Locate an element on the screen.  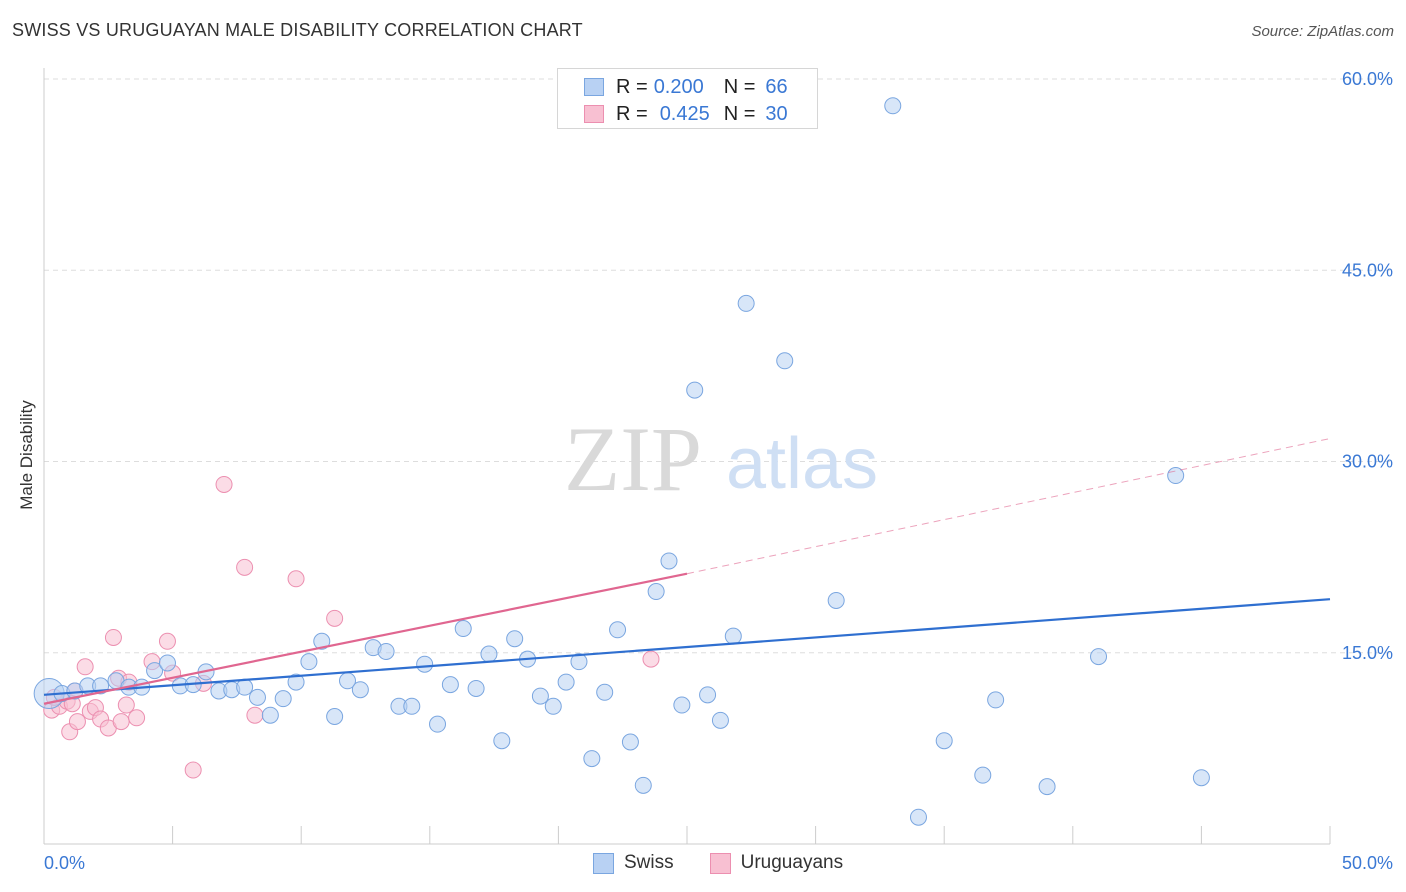
swiss-legend-label: Swiss is located at coordinates (649, 862).